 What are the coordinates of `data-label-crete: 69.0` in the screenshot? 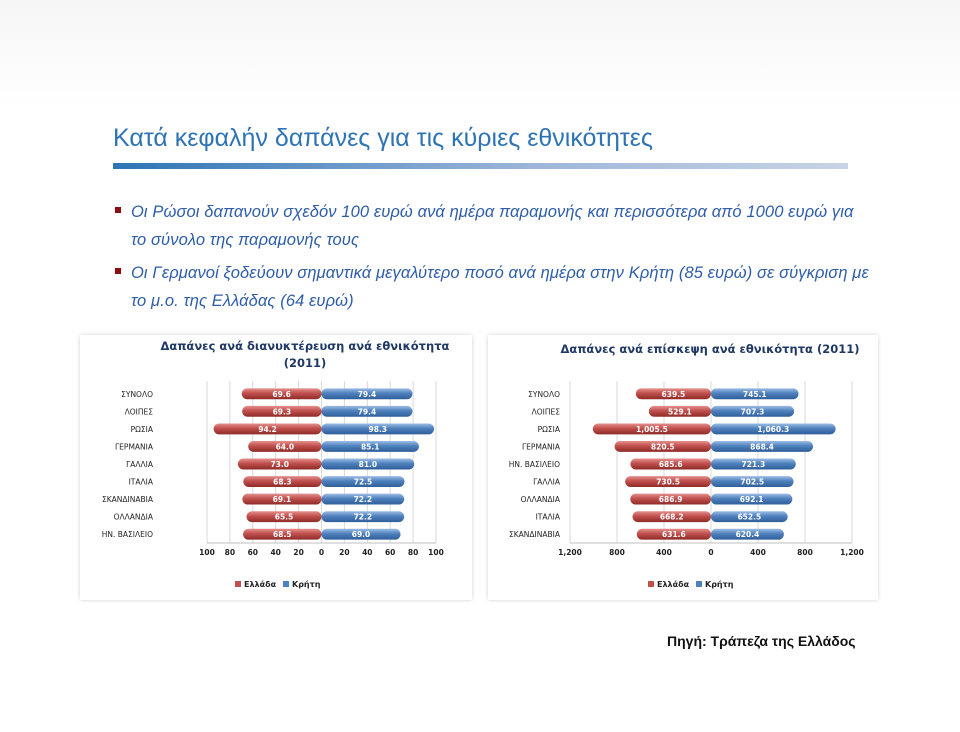 It's located at (361, 534).